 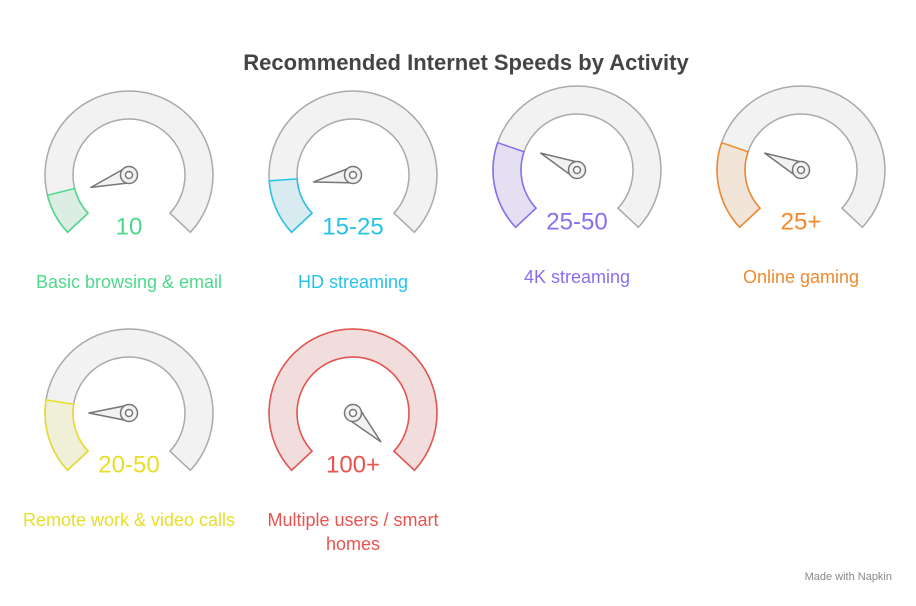 What do you see at coordinates (801, 221) in the screenshot?
I see `speed-value: 25+` at bounding box center [801, 221].